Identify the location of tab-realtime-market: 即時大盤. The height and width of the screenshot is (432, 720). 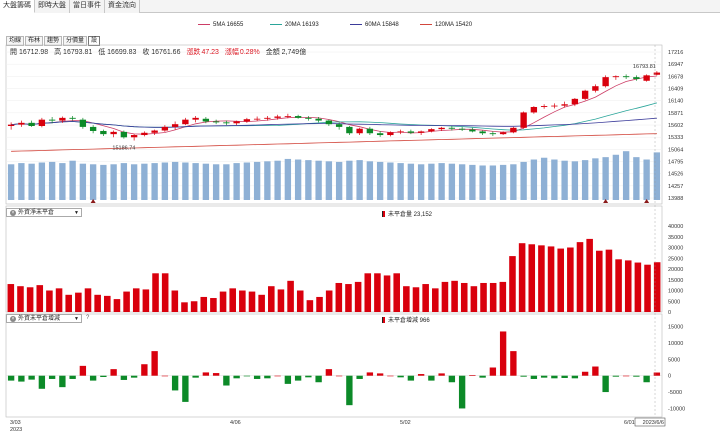
(52, 6).